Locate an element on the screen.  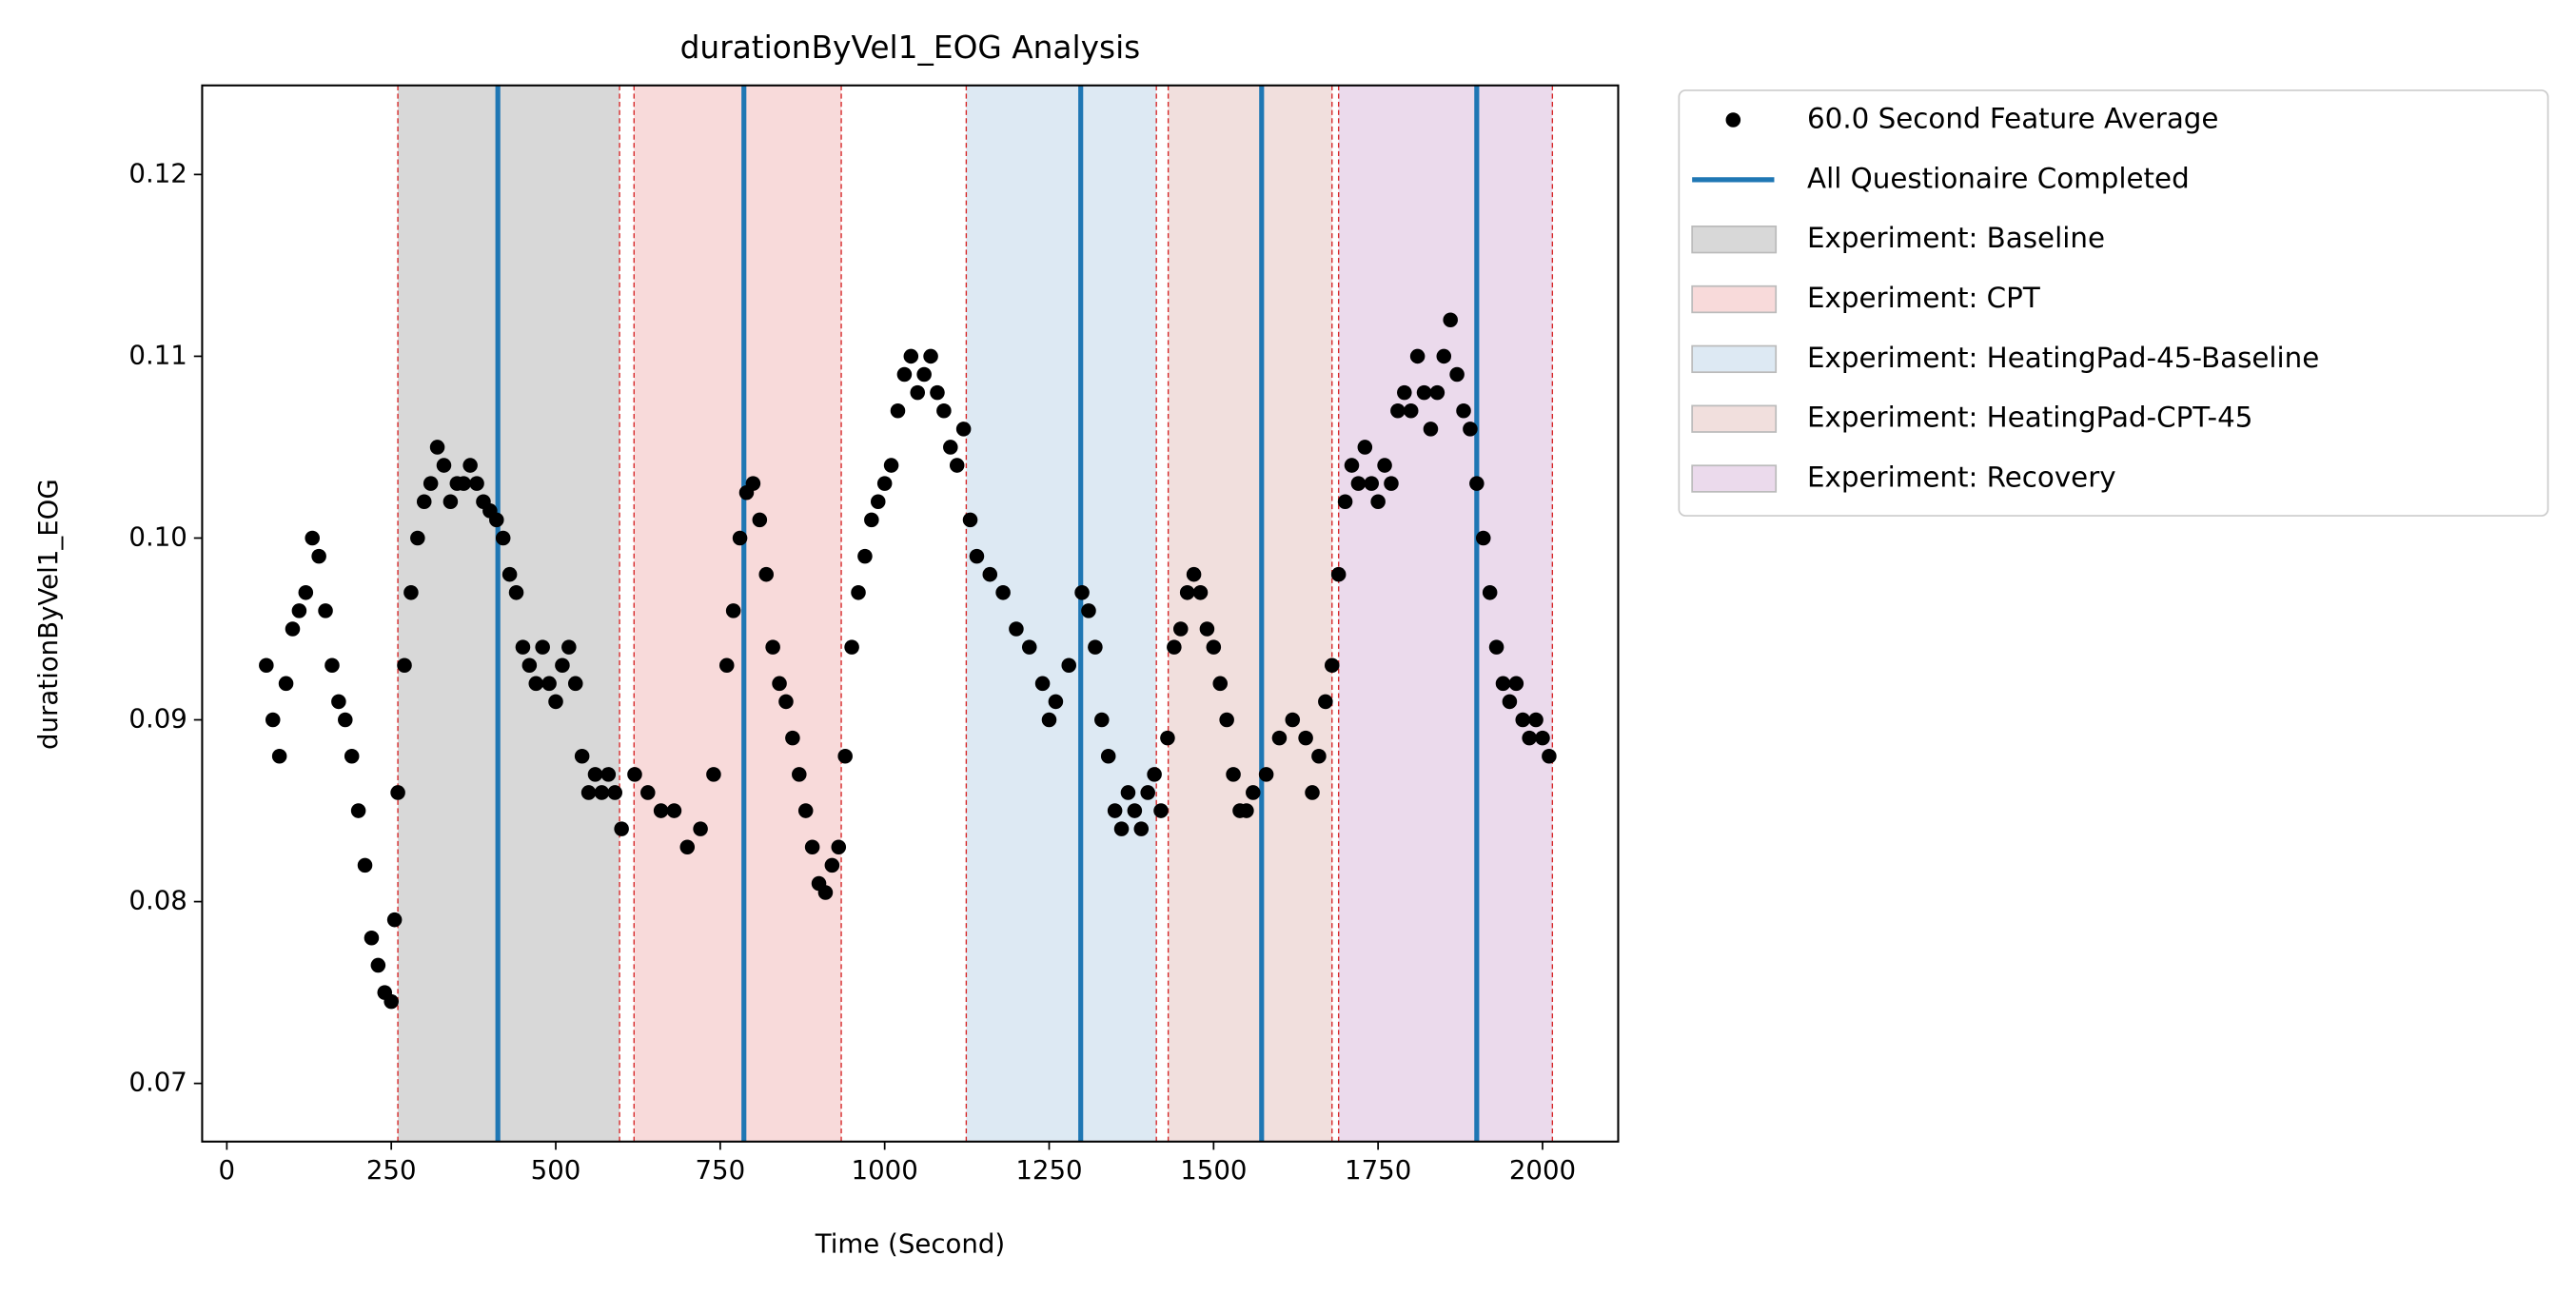
legend-label: Experiment: CPT is located at coordinates (1923, 298).